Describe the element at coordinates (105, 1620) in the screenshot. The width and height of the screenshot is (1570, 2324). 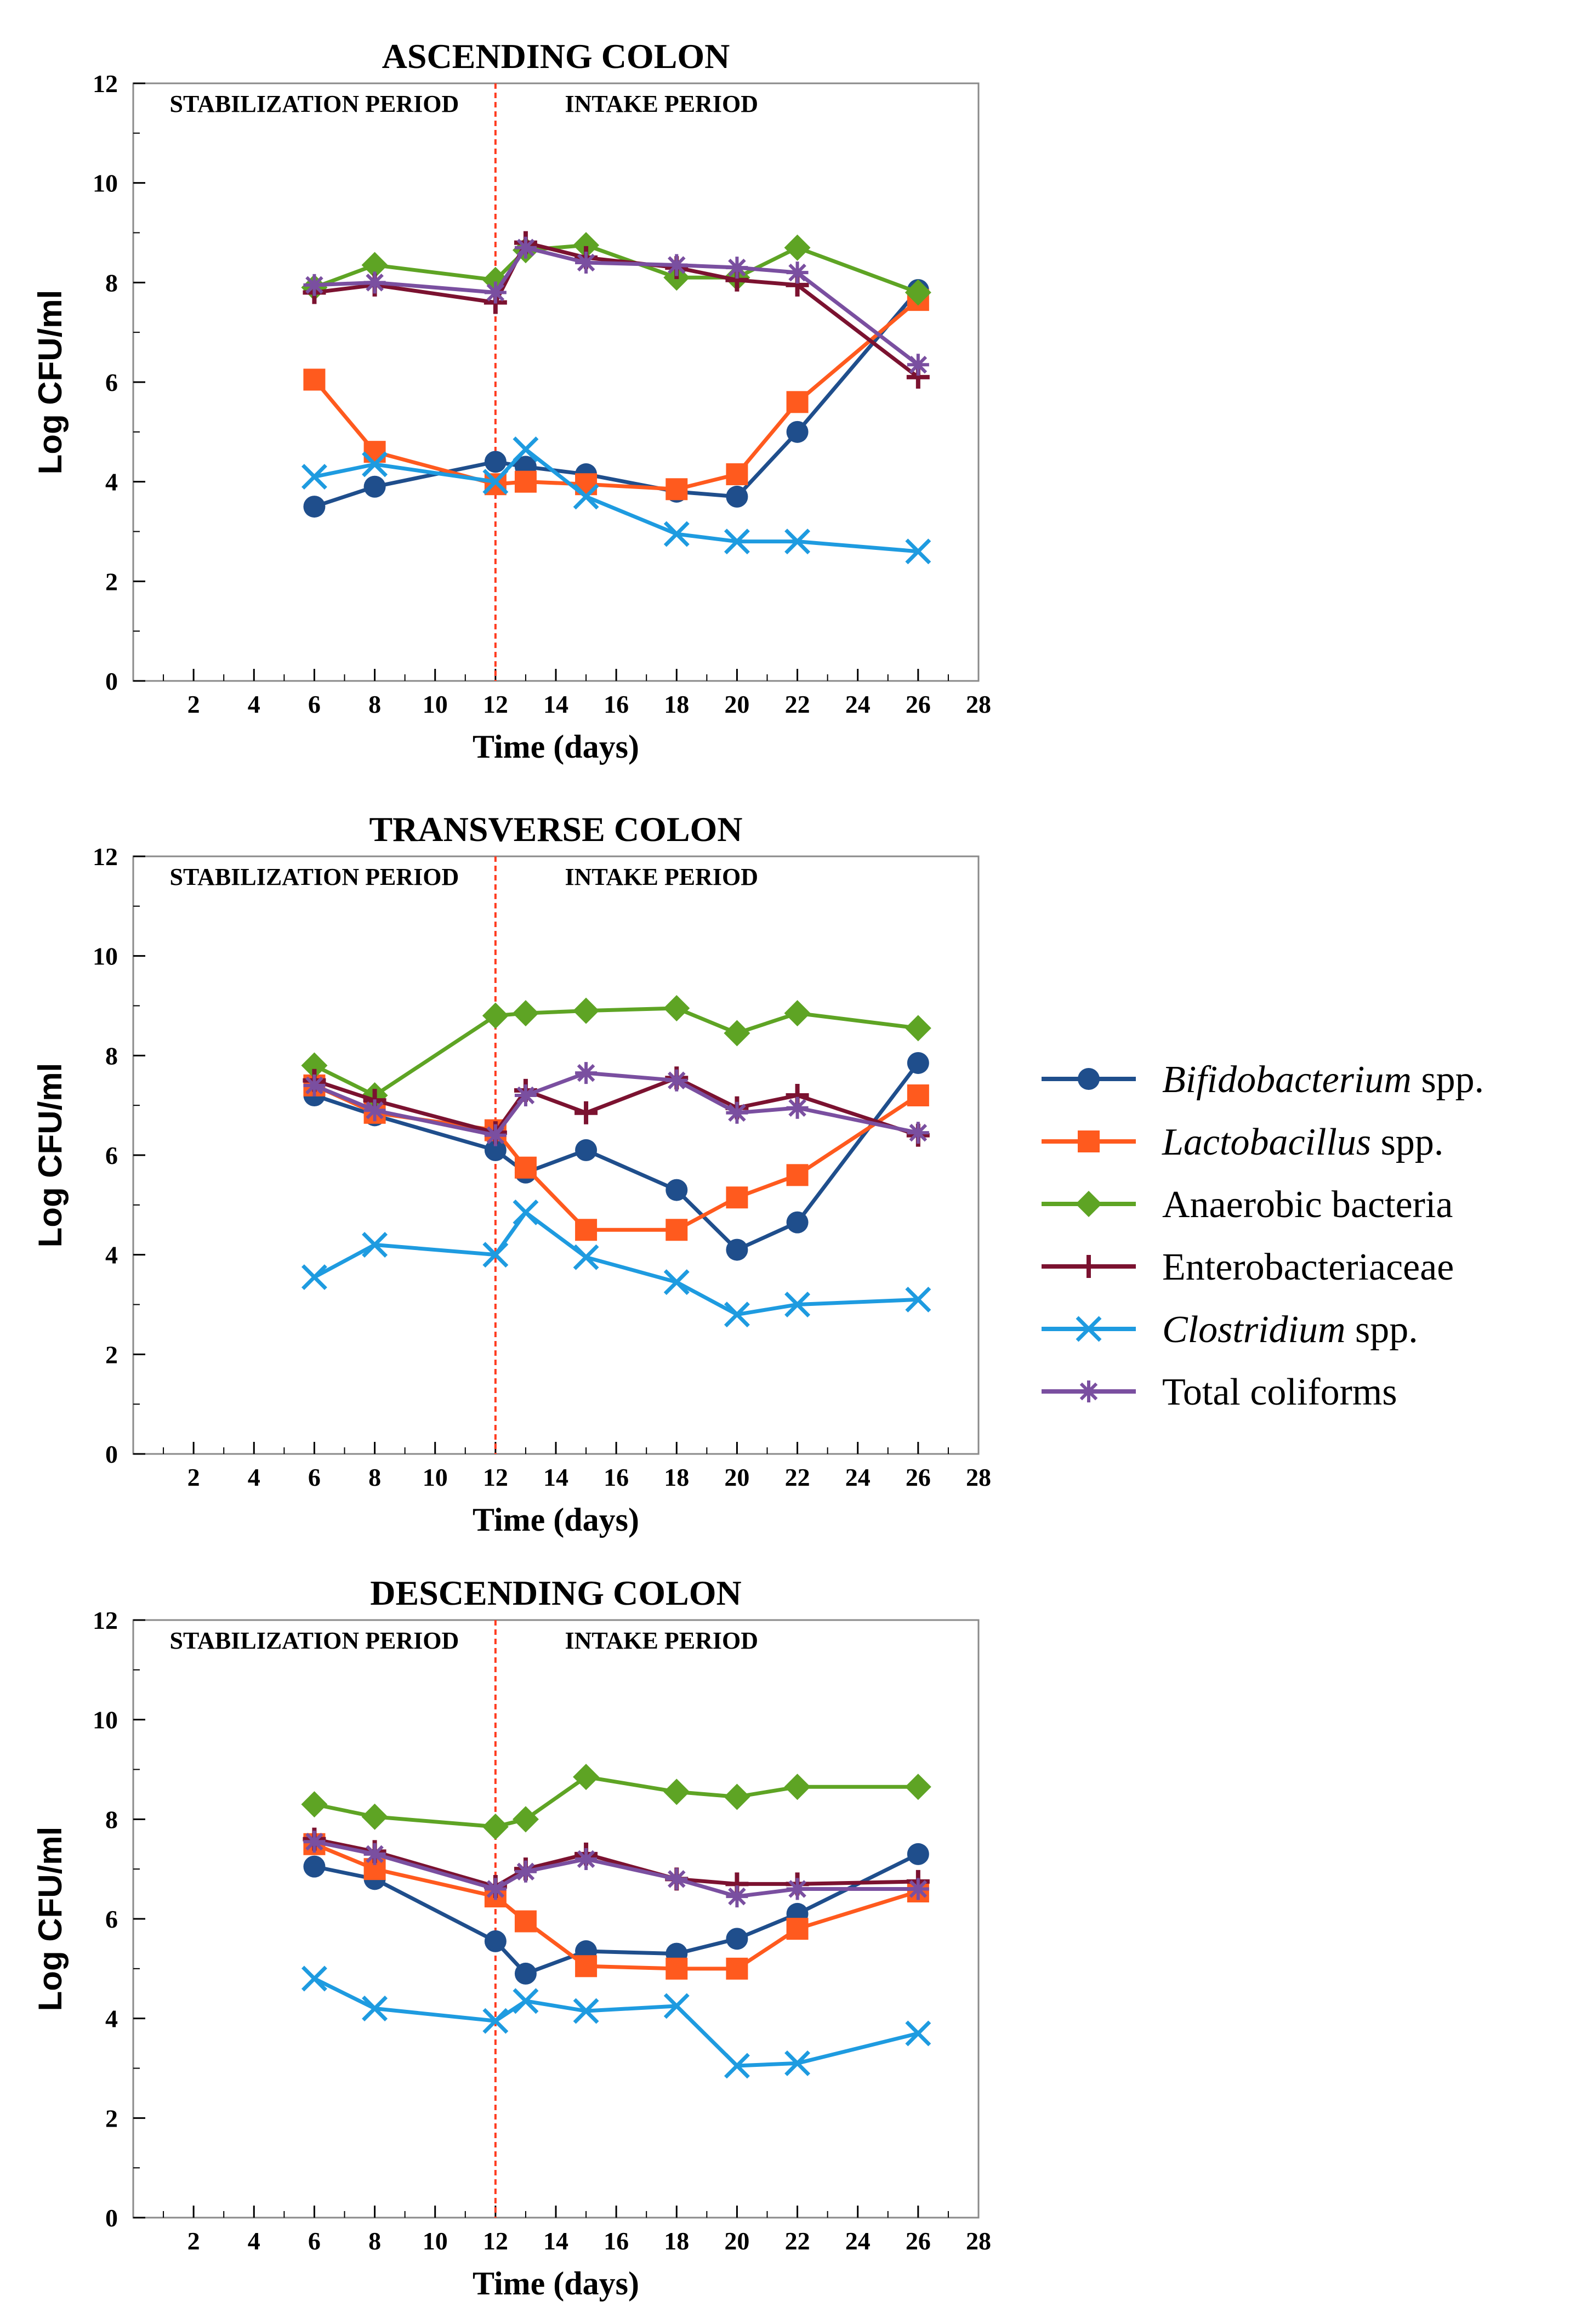
I see `y-tick-label: 12` at that location.